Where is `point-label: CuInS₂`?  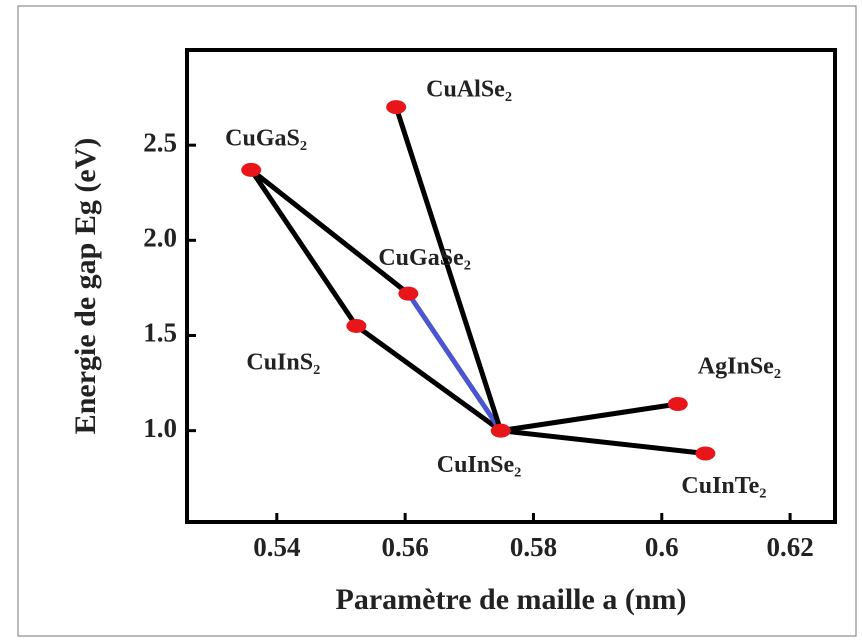 point-label: CuInS₂ is located at coordinates (283, 362).